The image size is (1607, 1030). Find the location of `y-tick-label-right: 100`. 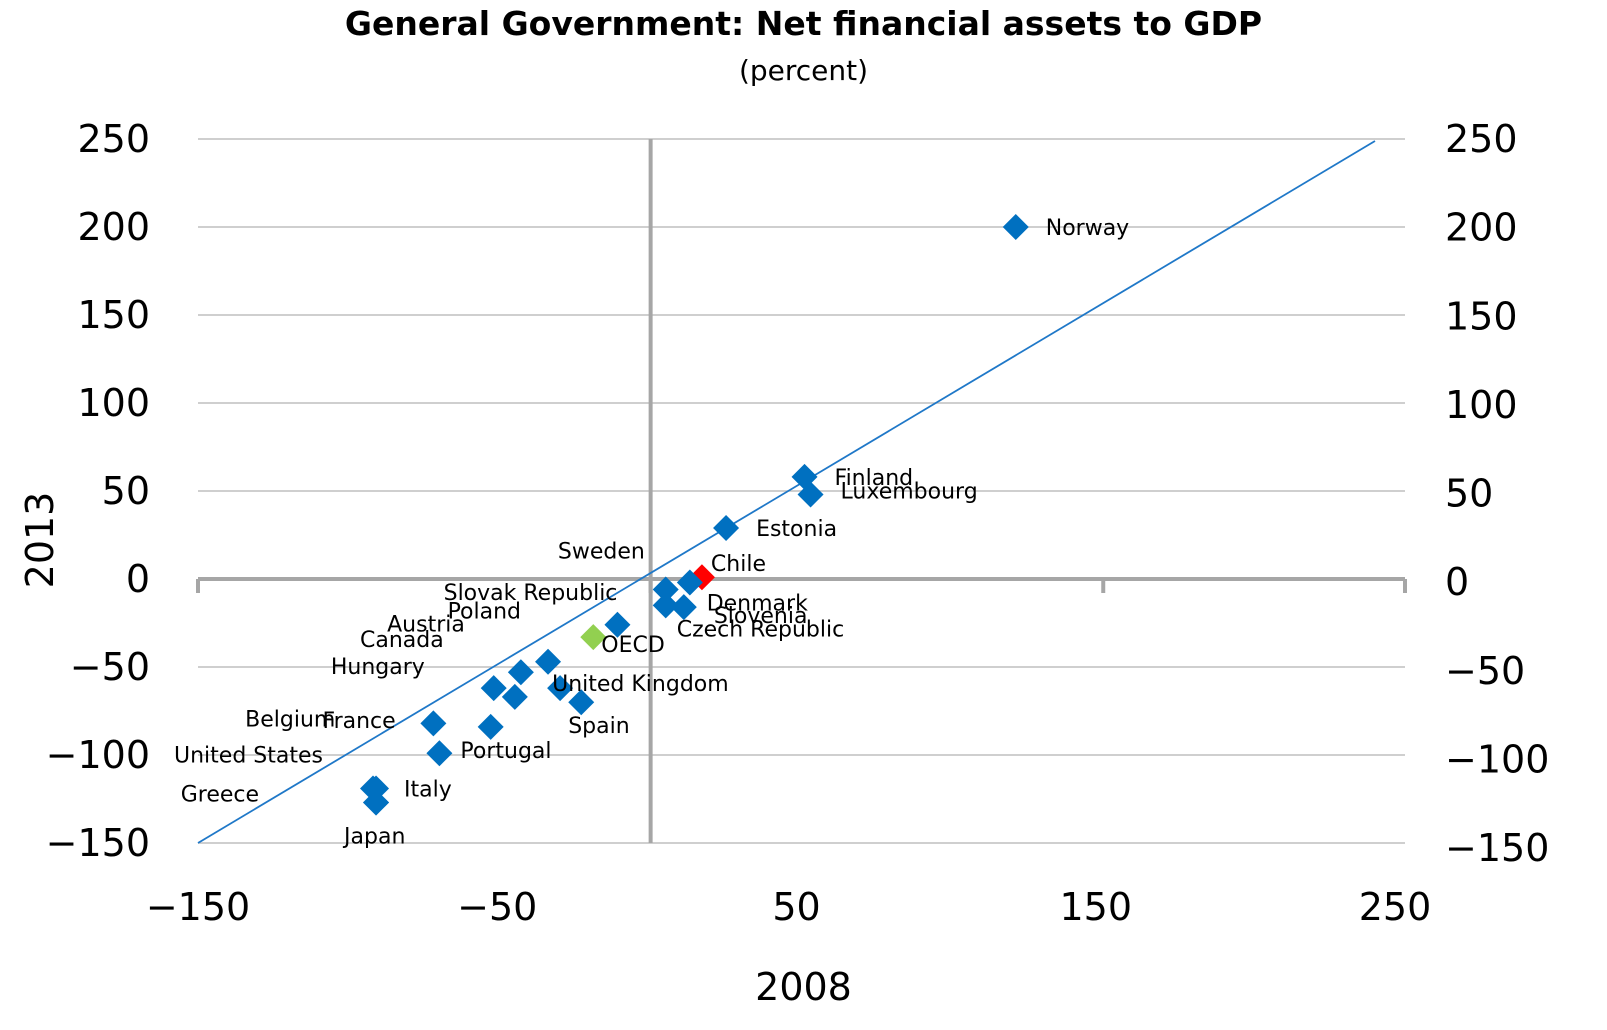

y-tick-label-right: 100 is located at coordinates (1481, 405).